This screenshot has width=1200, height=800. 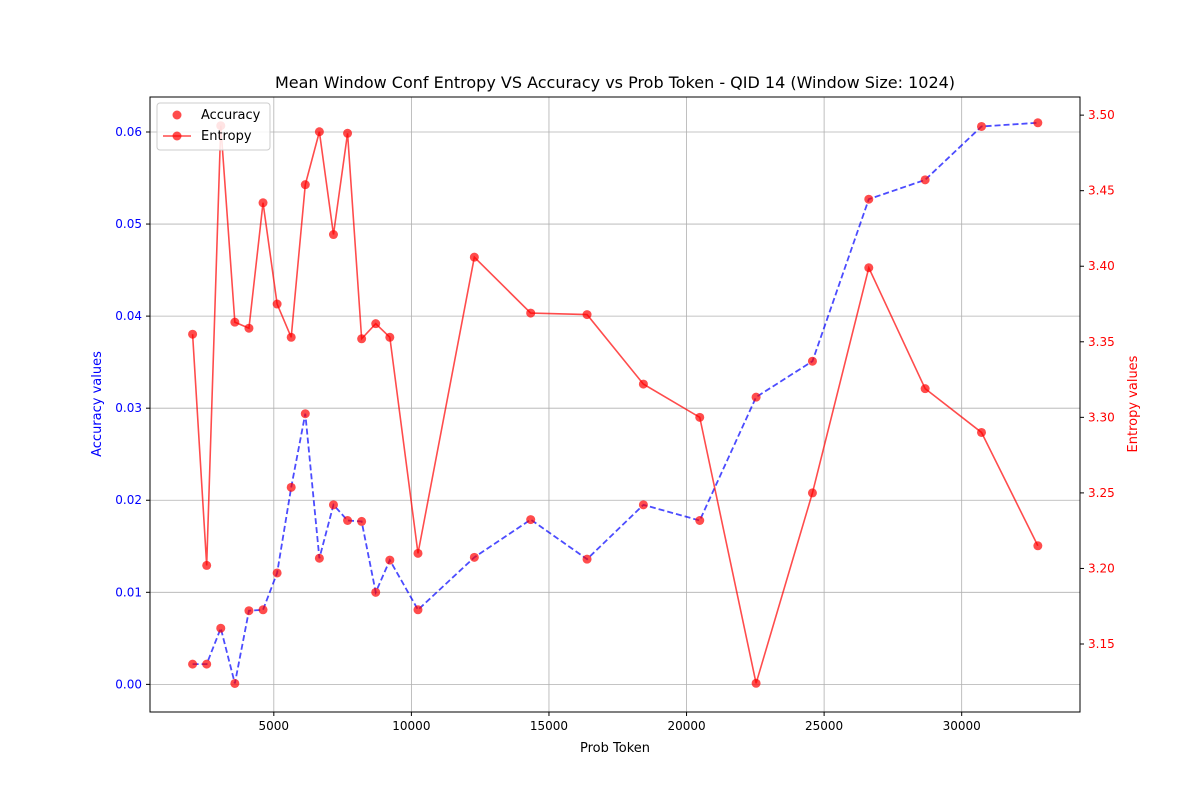 I want to click on left-y-tick-label: 0.04, so click(x=128, y=316).